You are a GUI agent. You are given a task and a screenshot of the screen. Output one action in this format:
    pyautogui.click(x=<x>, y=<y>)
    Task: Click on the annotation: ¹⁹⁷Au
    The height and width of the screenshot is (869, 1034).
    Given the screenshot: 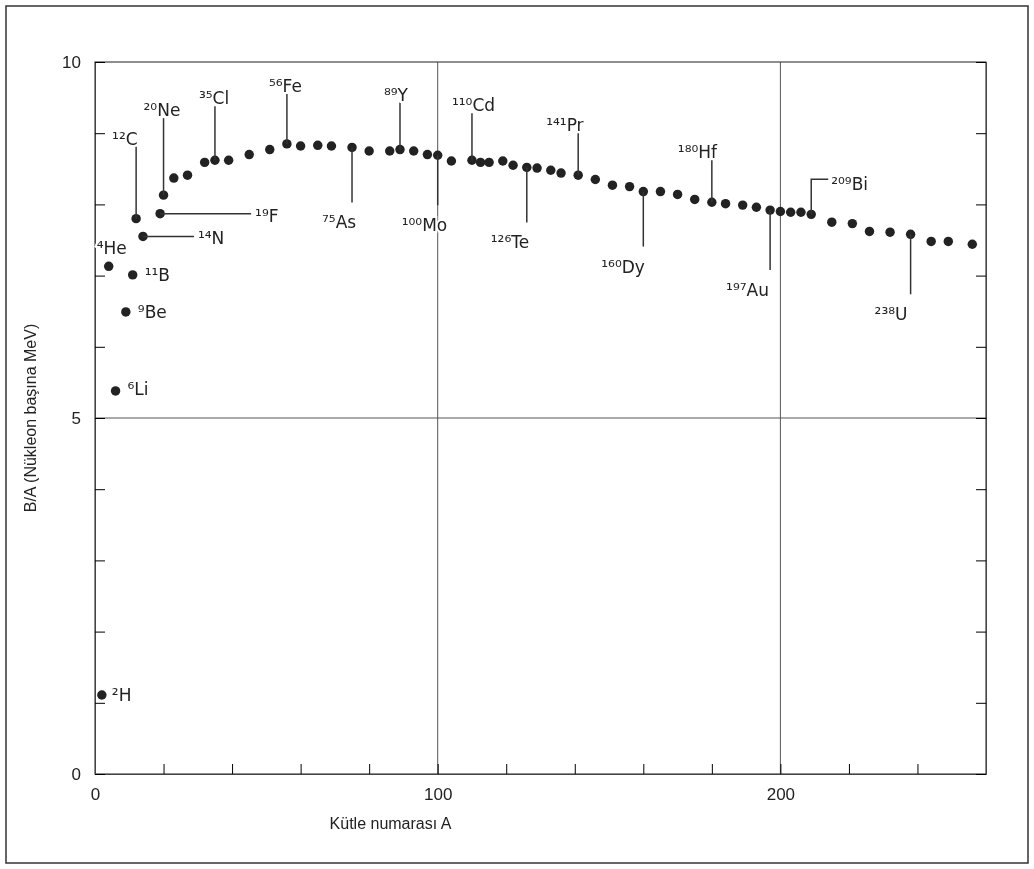 What is the action you would take?
    pyautogui.click(x=747, y=290)
    